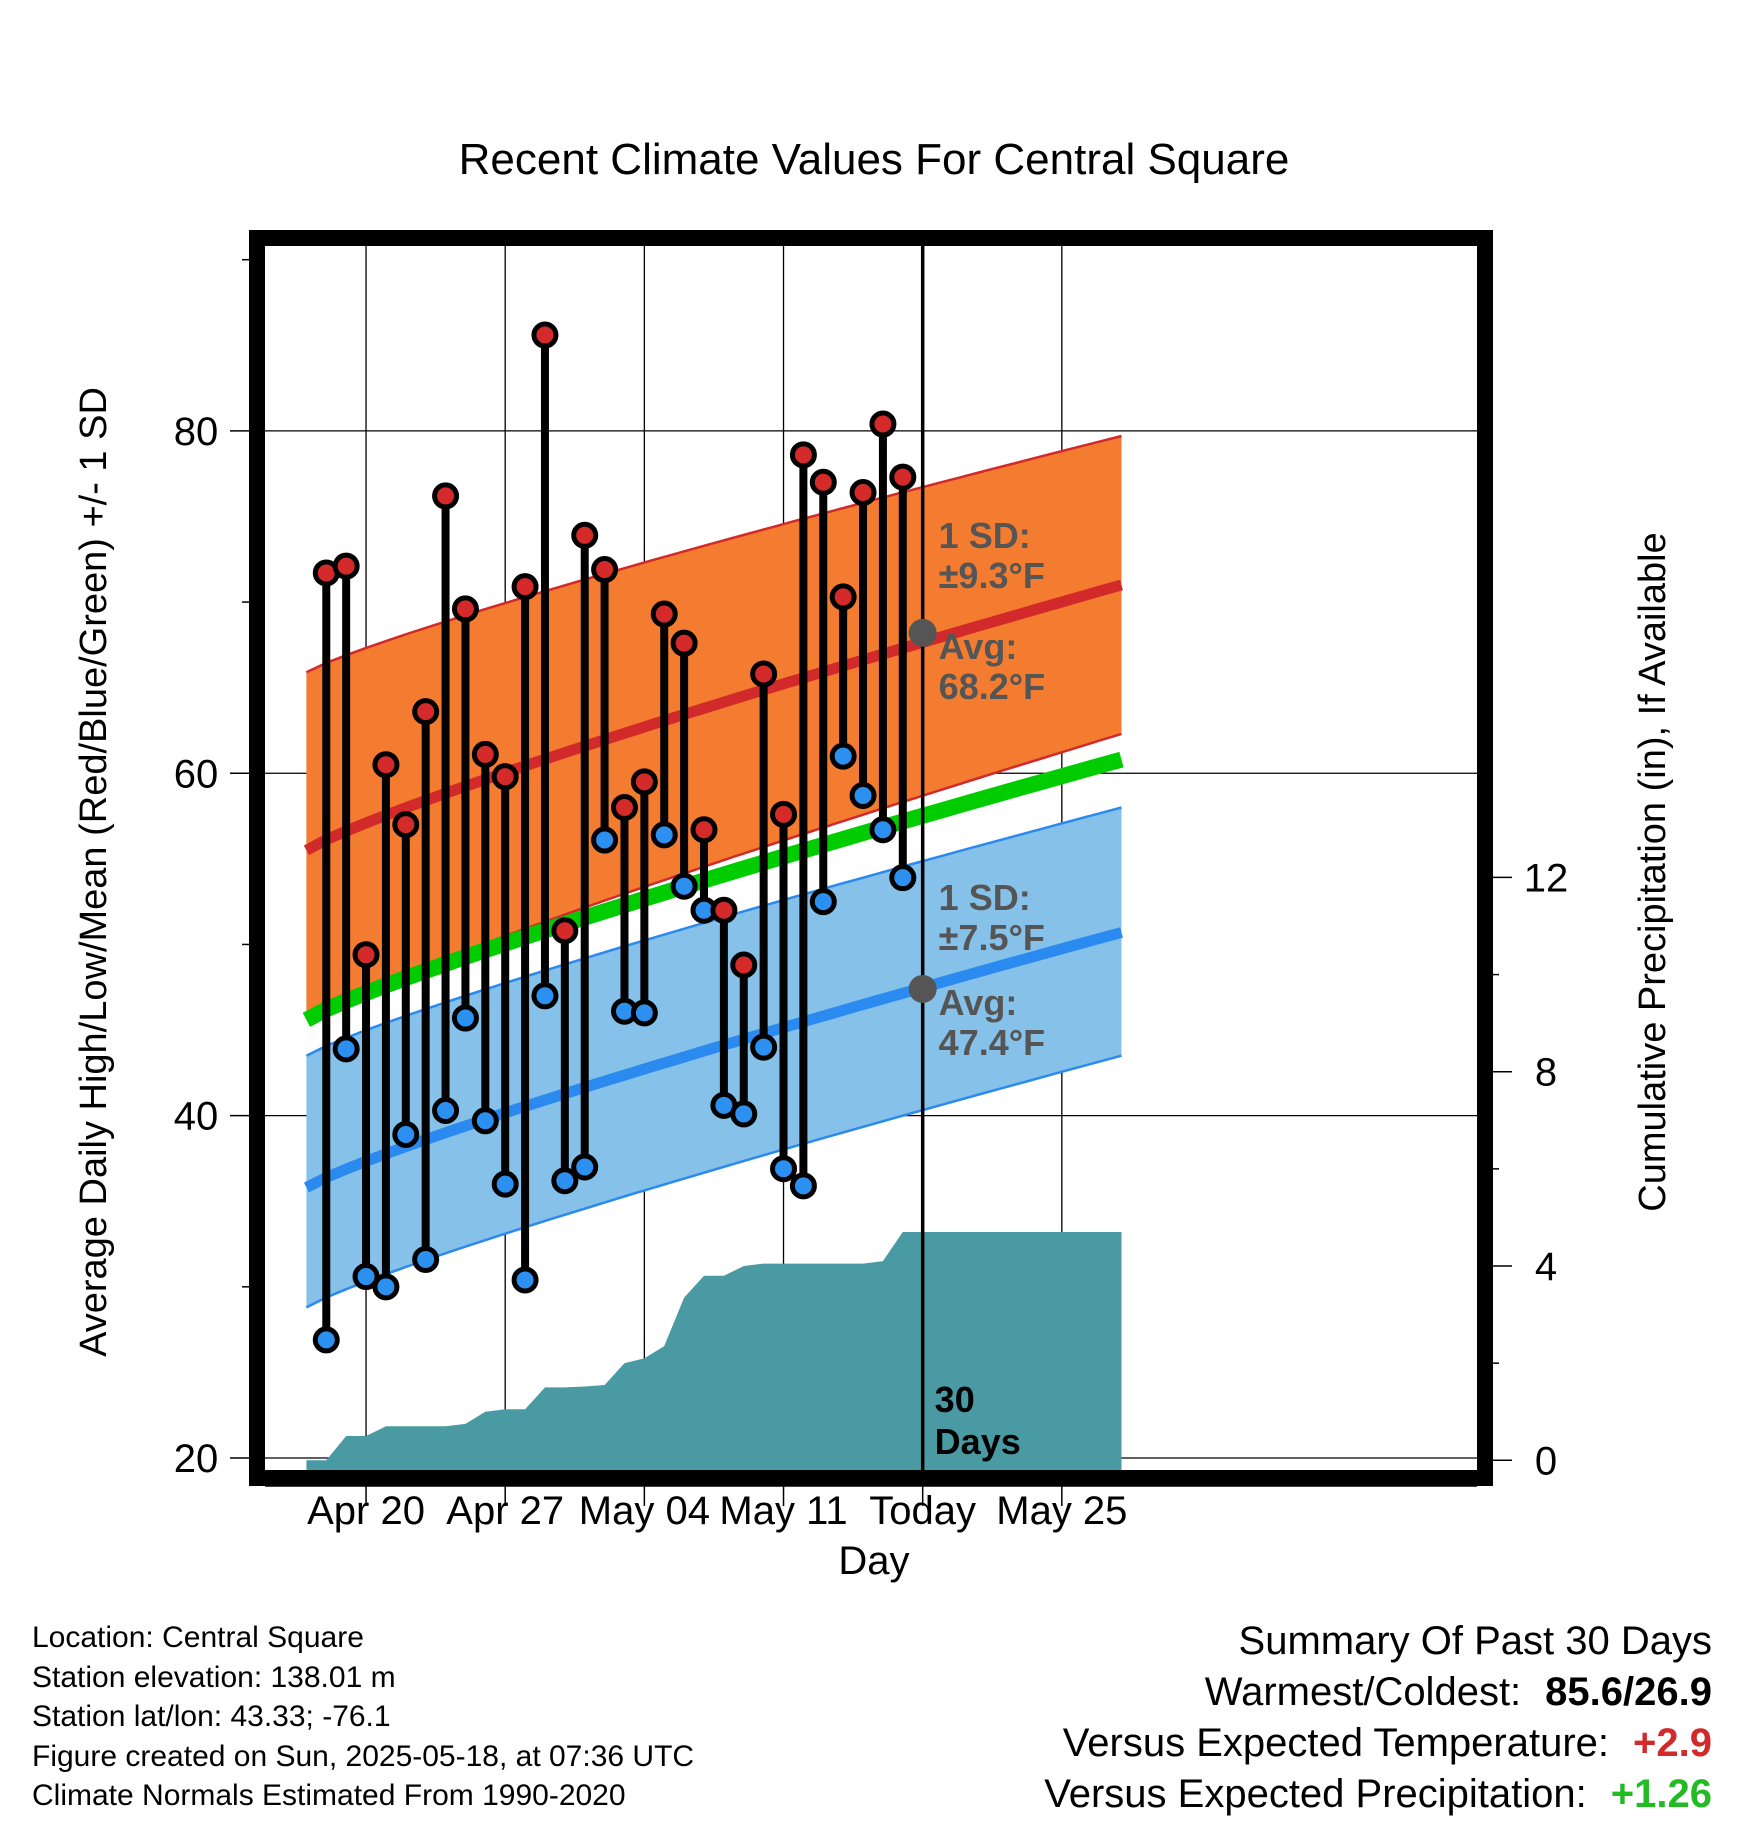 This screenshot has height=1828, width=1748. I want to click on summary-precip: Versus Expected Precipitation: +1.26, so click(1378, 1794).